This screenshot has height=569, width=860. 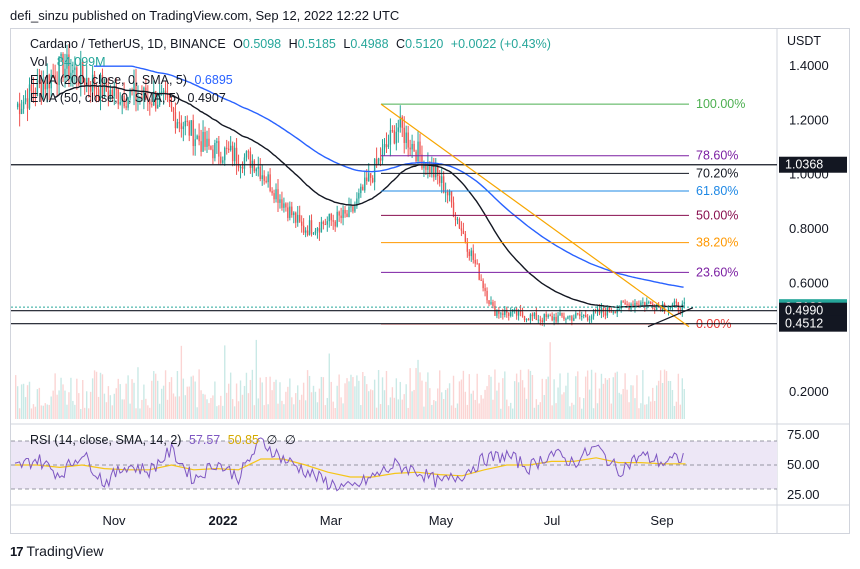 I want to click on low-label: L, so click(x=347, y=44).